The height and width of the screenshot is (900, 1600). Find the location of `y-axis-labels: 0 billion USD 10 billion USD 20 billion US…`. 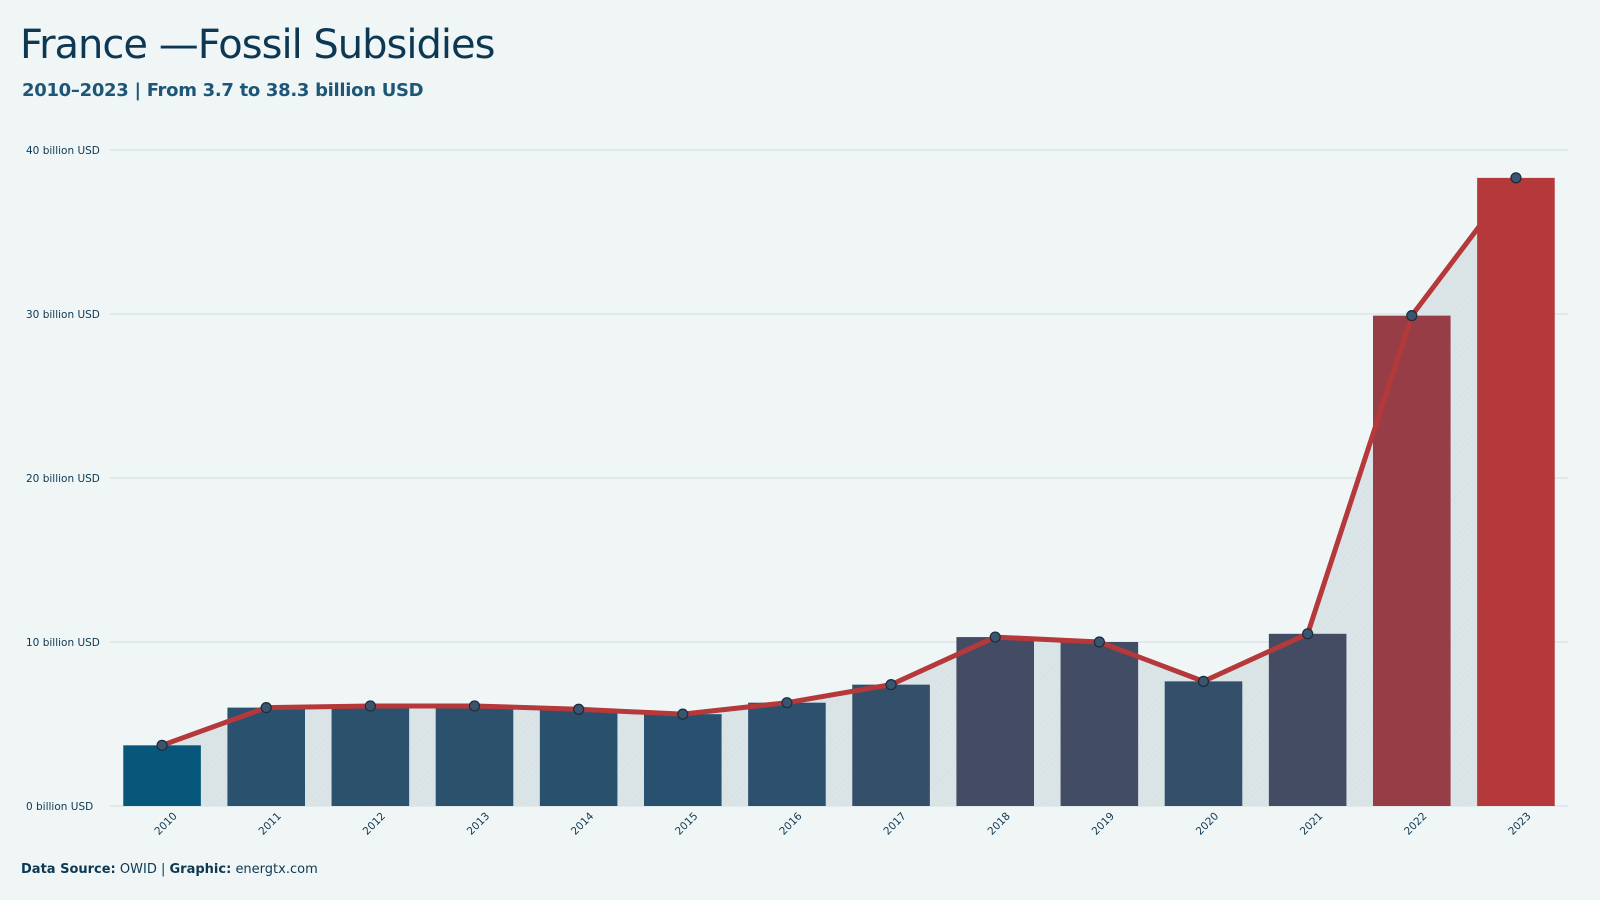

y-axis-labels: 0 billion USD 10 billion USD 20 billion US… is located at coordinates (63, 479).